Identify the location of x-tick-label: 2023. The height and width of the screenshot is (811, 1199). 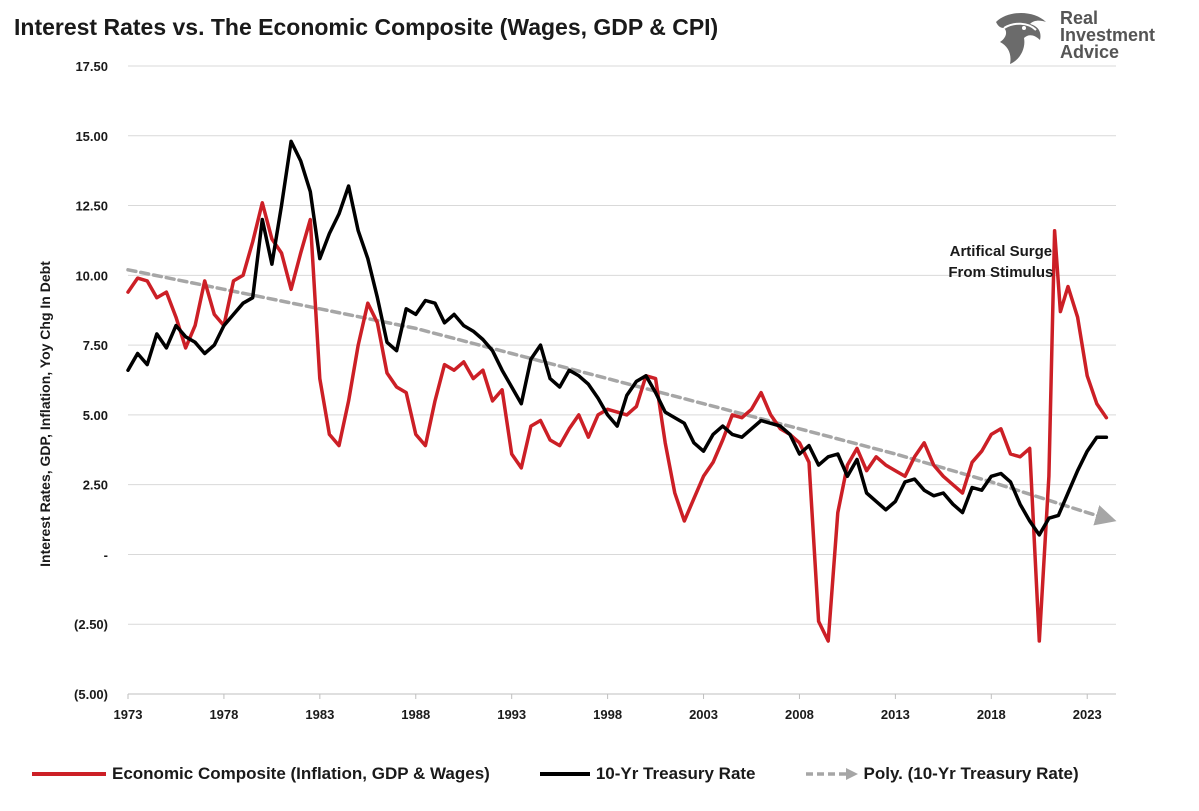
(1087, 714).